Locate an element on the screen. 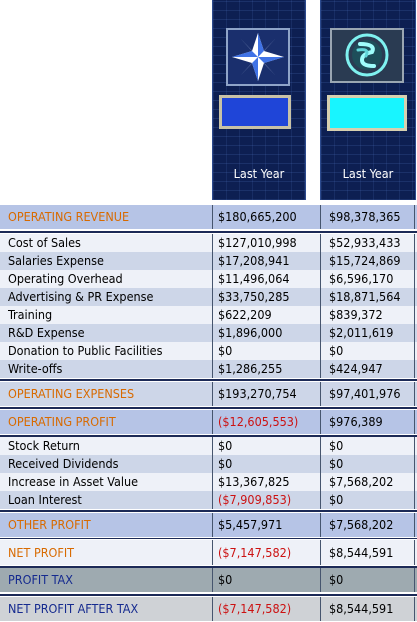 The image size is (417, 622). row-label: OPERATING EXPENSES is located at coordinates (71, 393).